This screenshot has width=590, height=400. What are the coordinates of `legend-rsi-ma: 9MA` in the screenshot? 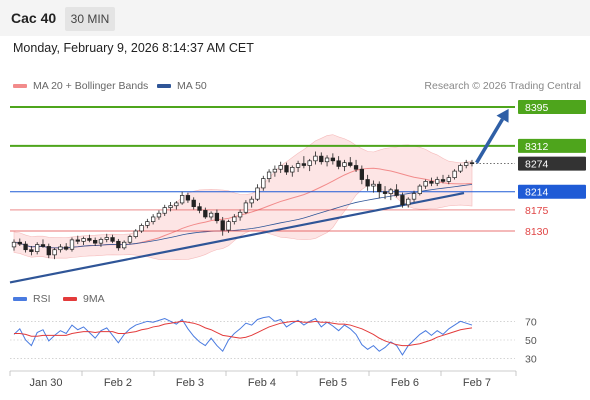 It's located at (84, 299).